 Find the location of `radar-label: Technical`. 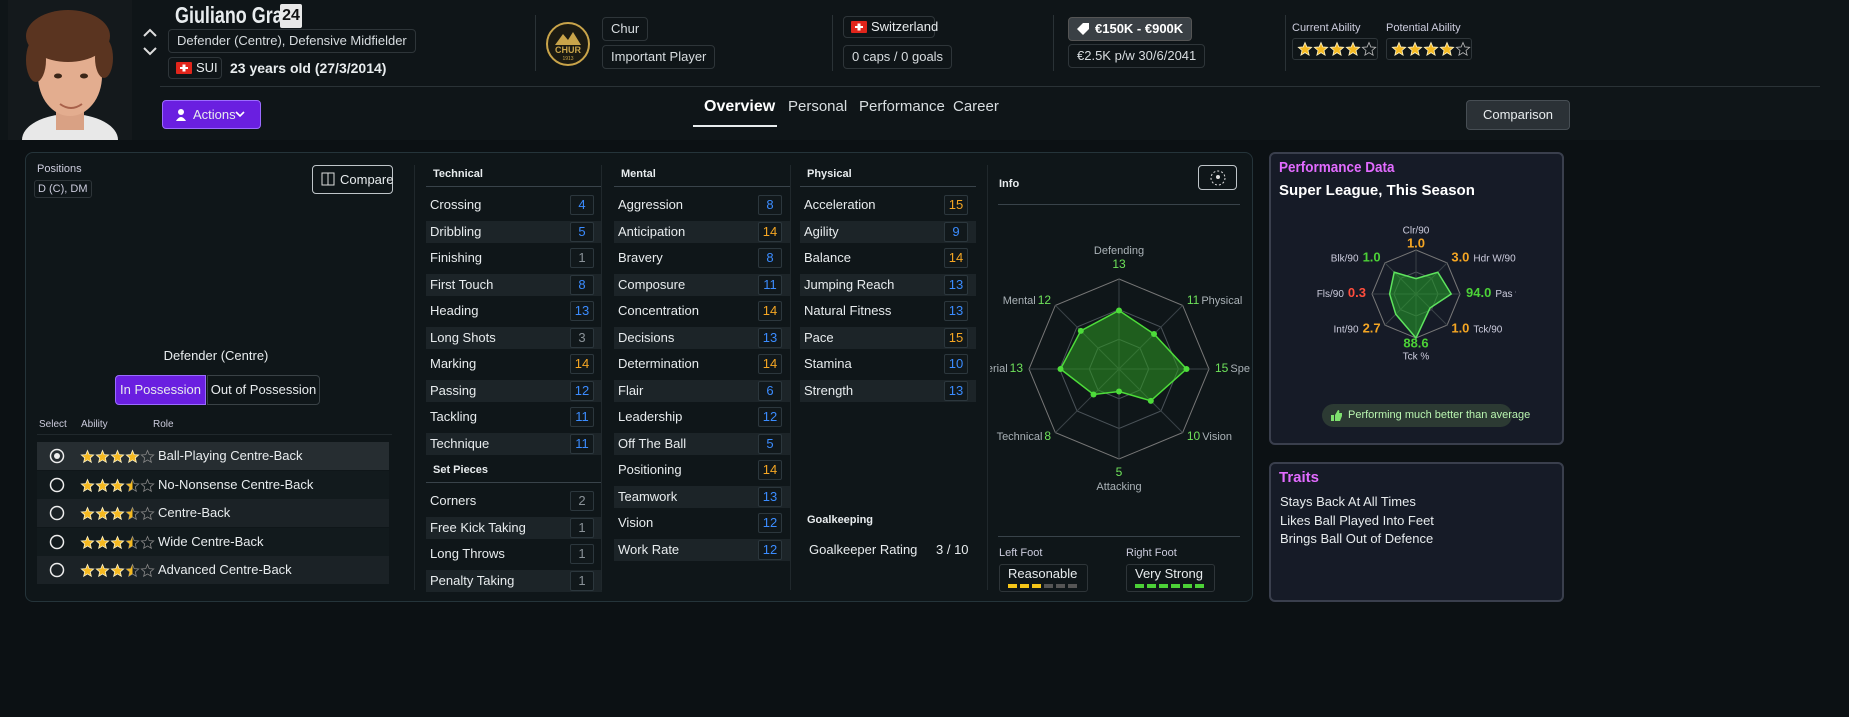

radar-label: Technical is located at coordinates (1020, 437).